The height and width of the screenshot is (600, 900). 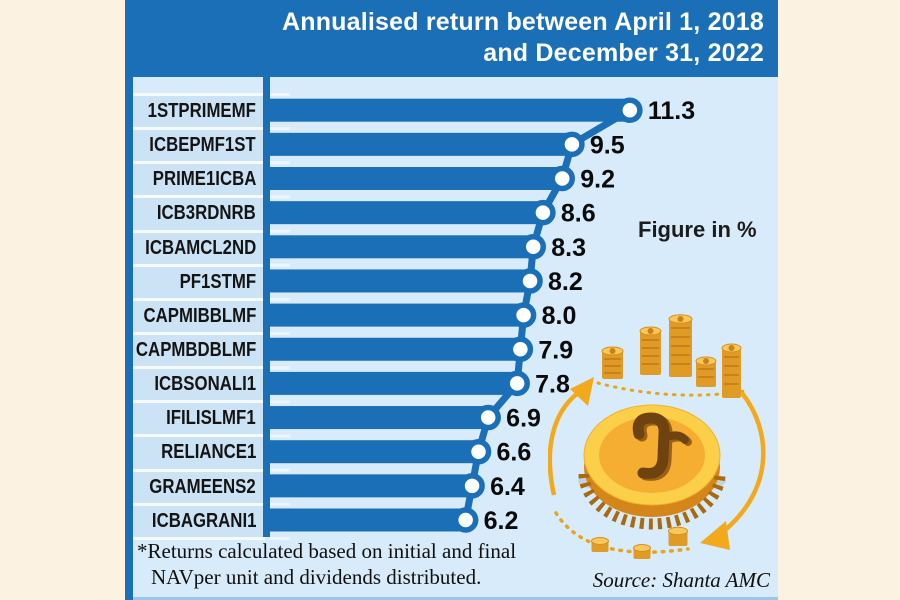 What do you see at coordinates (571, 436) in the screenshot?
I see `cycle-arrow-left-icon` at bounding box center [571, 436].